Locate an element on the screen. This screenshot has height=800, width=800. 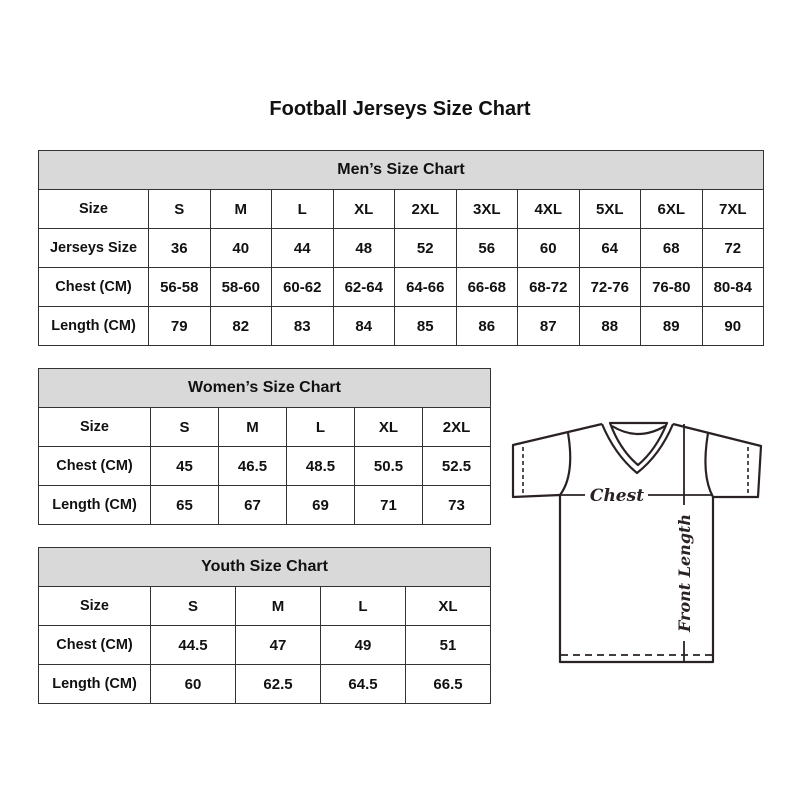
womens-row: Chest (CM) 45 46.5 48.5 50.5 52.5 is located at coordinates (264, 466).